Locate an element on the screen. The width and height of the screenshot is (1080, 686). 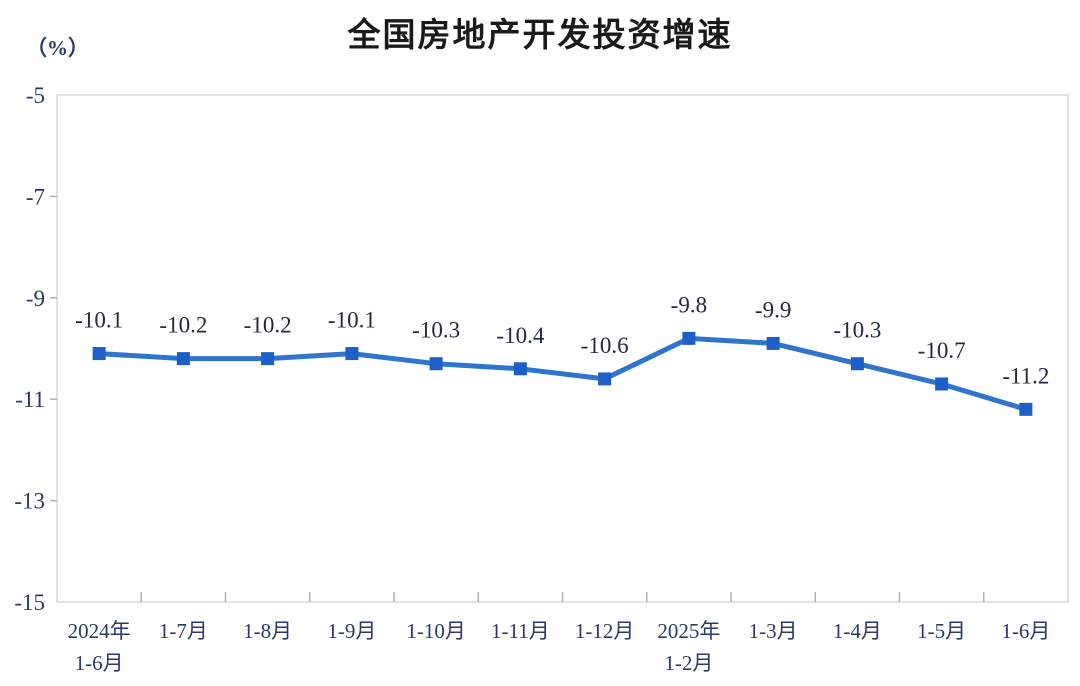
y-axis-tick-label: -7 is located at coordinates (35, 196).